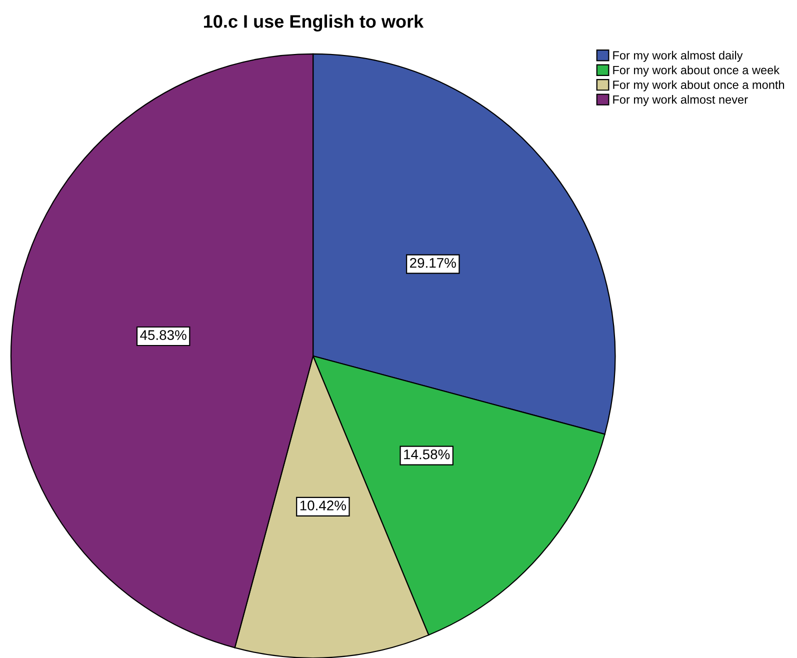 The image size is (797, 658). Describe the element at coordinates (433, 263) in the screenshot. I see `data-label: 29.17%` at that location.